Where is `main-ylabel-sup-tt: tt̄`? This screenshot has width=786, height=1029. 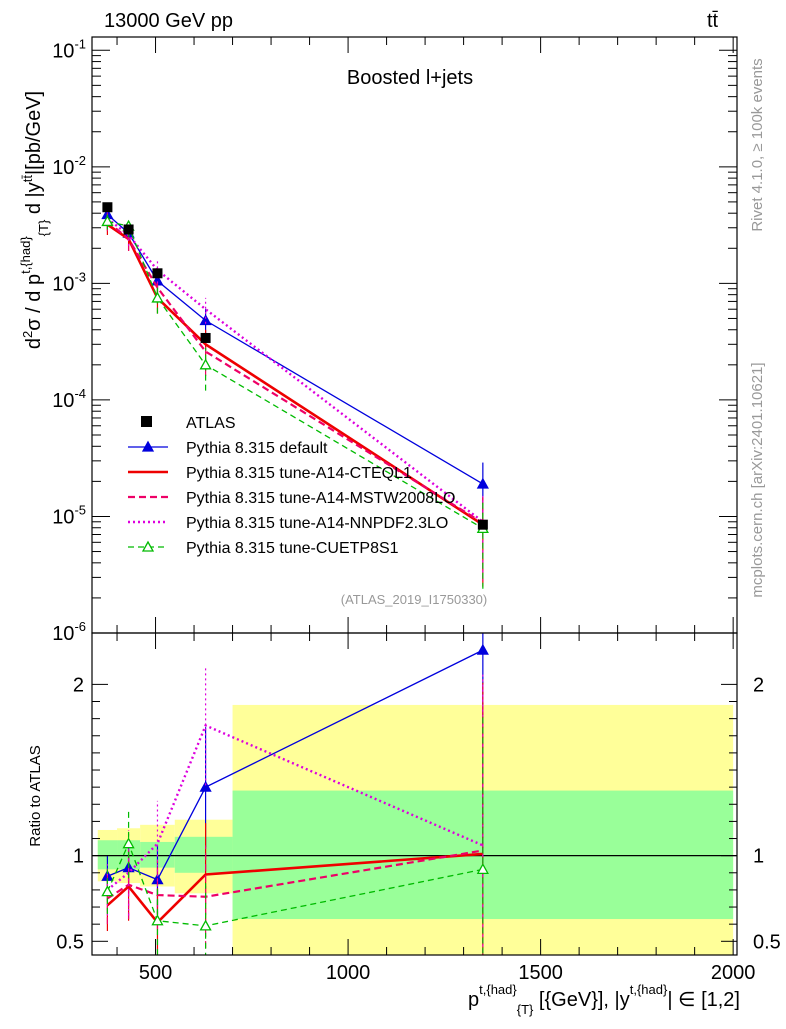
main-ylabel-sup-tt: tt̄ is located at coordinates (27, 179).